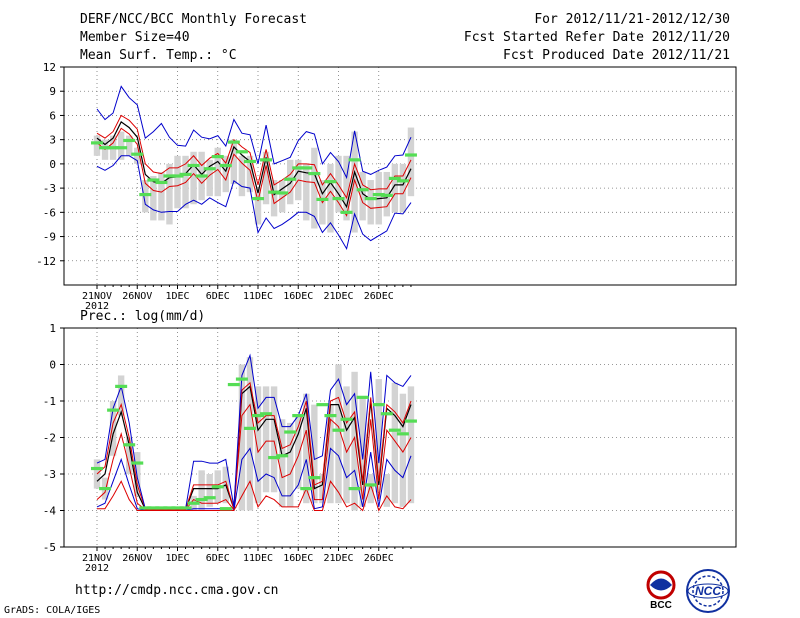 The width and height of the screenshot is (800, 618). What do you see at coordinates (52, 91) in the screenshot?
I see `y-tick-label: 9` at bounding box center [52, 91].